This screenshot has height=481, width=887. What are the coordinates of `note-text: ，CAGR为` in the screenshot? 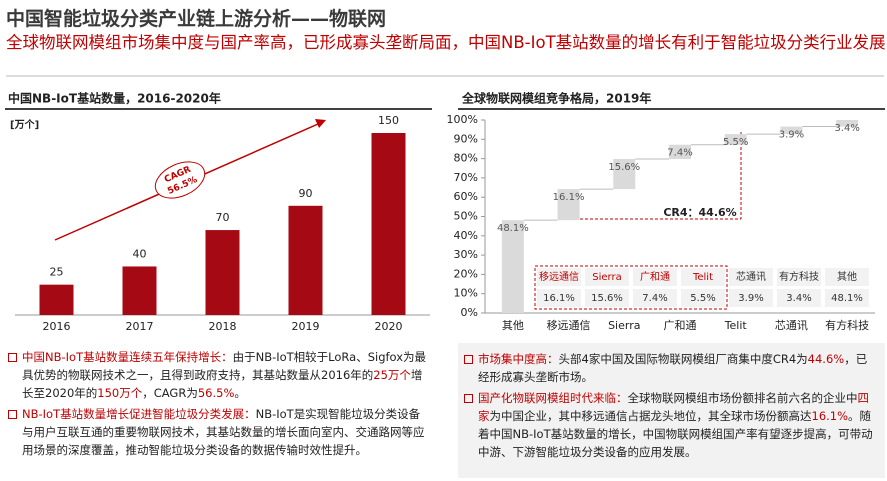 It's located at (170, 393).